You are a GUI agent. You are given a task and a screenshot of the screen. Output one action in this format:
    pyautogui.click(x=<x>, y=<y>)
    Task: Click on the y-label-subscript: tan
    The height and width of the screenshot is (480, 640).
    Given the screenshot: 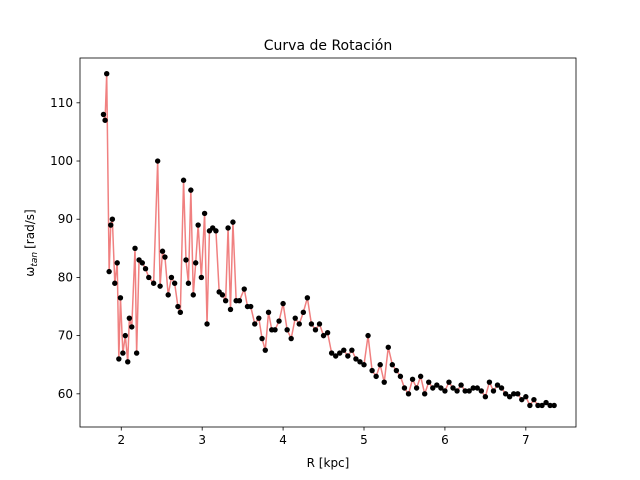 What is the action you would take?
    pyautogui.click(x=35, y=259)
    